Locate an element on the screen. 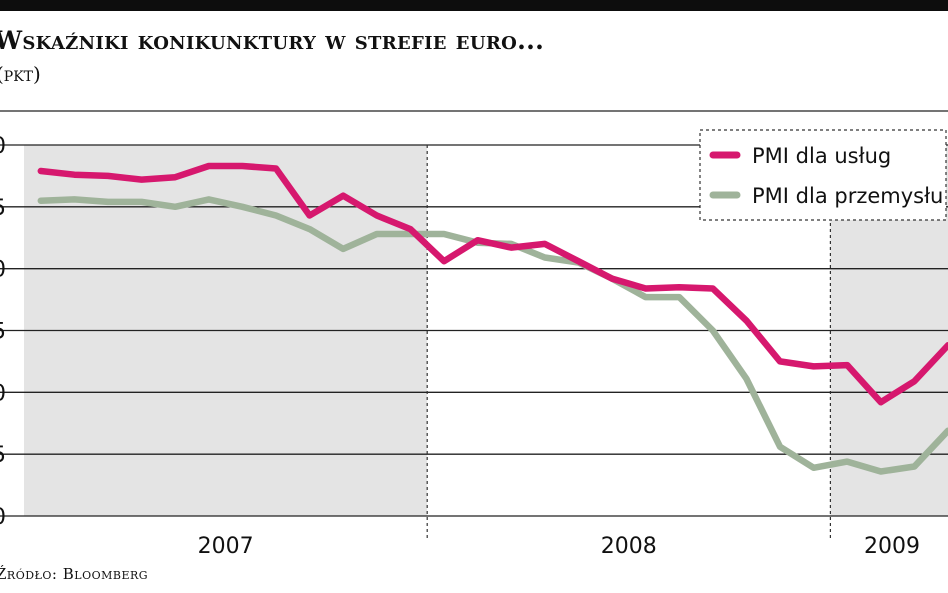 This screenshot has width=948, height=593. y-tick-label-35: 35 is located at coordinates (3, 455).